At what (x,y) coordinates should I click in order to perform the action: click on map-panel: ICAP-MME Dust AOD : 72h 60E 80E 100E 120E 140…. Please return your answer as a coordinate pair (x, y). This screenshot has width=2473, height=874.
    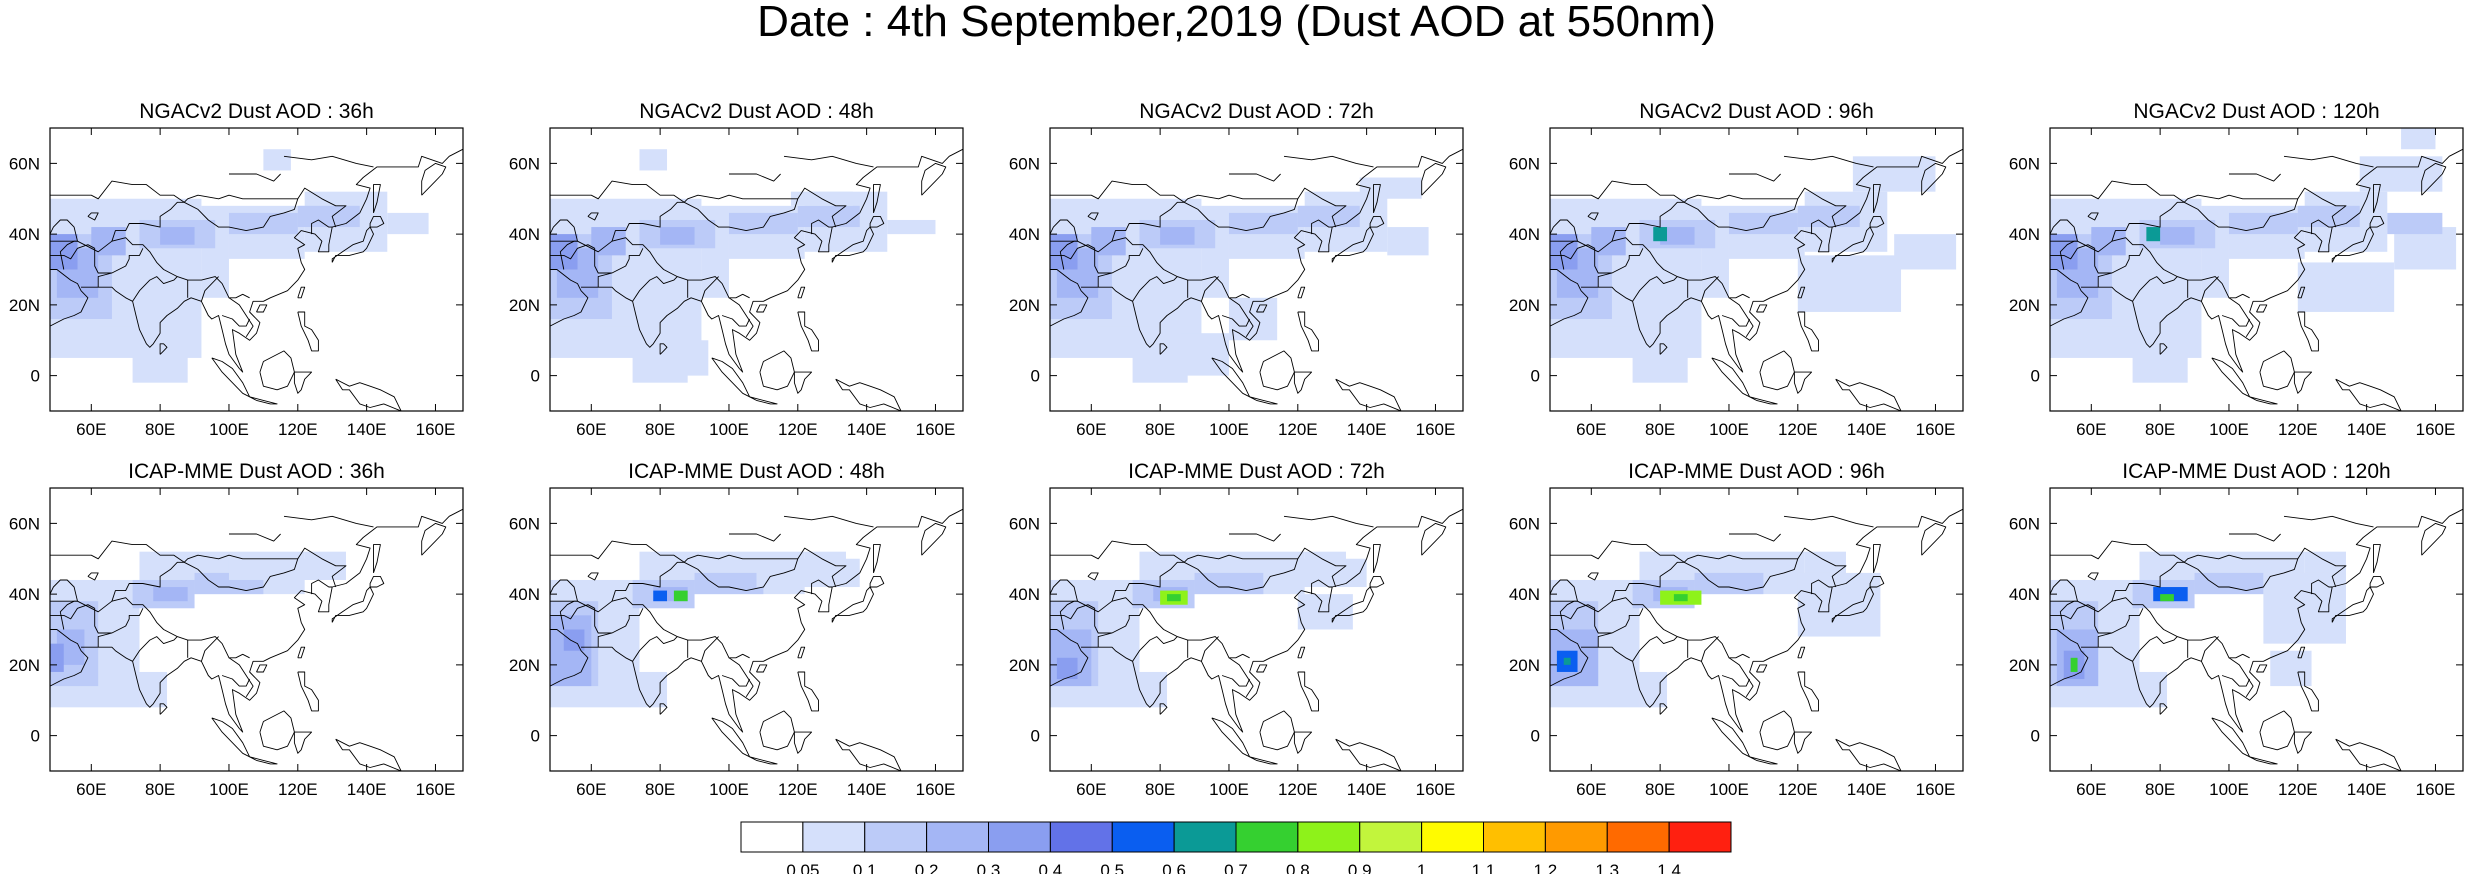
    Looking at the image, I should click on (1236, 629).